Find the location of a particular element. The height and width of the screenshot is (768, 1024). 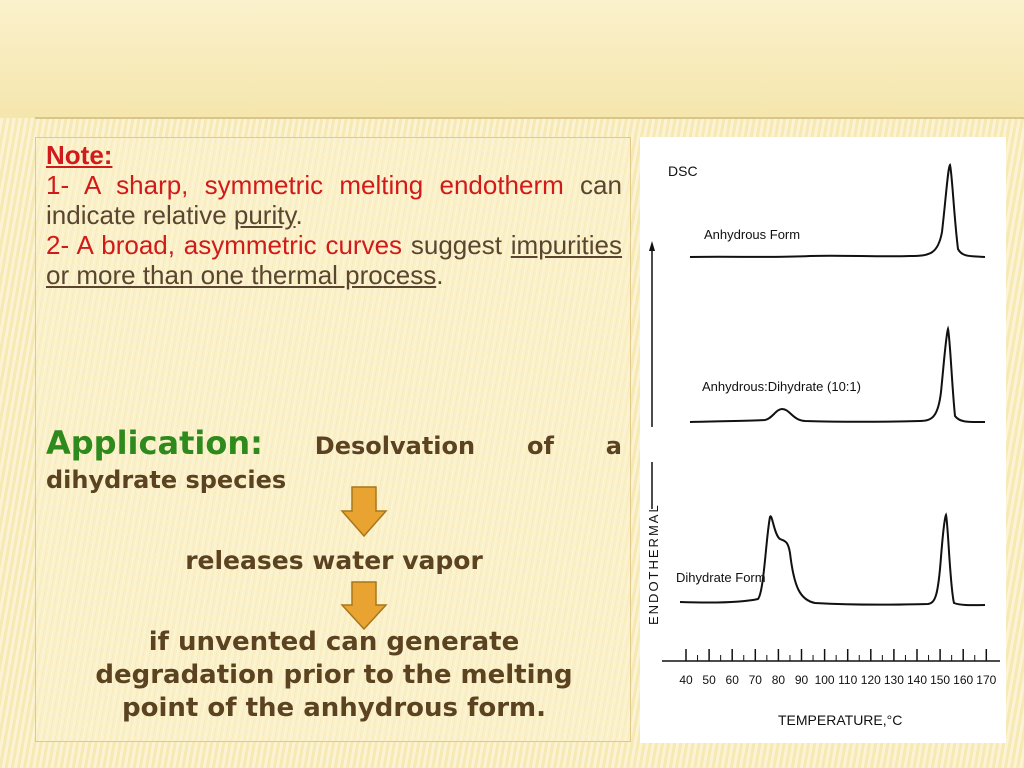

curve-anhydrous is located at coordinates (837, 210).